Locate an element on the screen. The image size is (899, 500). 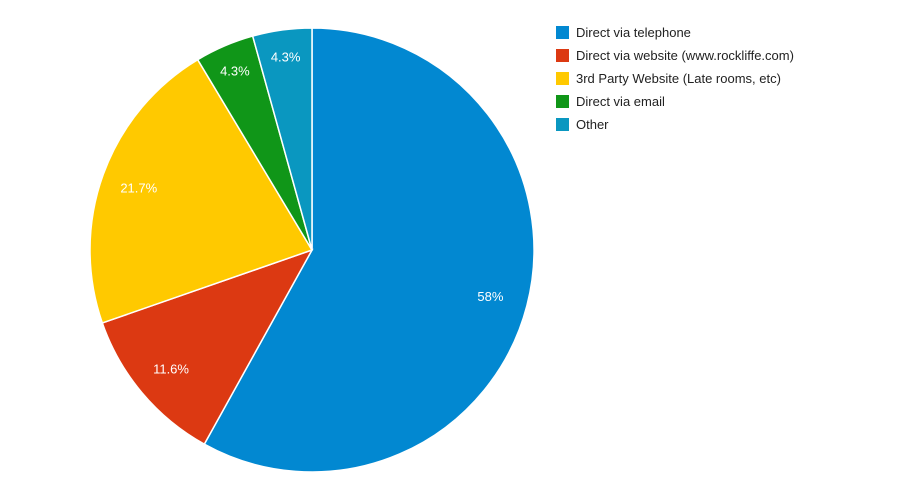
pie-slice-label-0: 58% is located at coordinates (490, 296).